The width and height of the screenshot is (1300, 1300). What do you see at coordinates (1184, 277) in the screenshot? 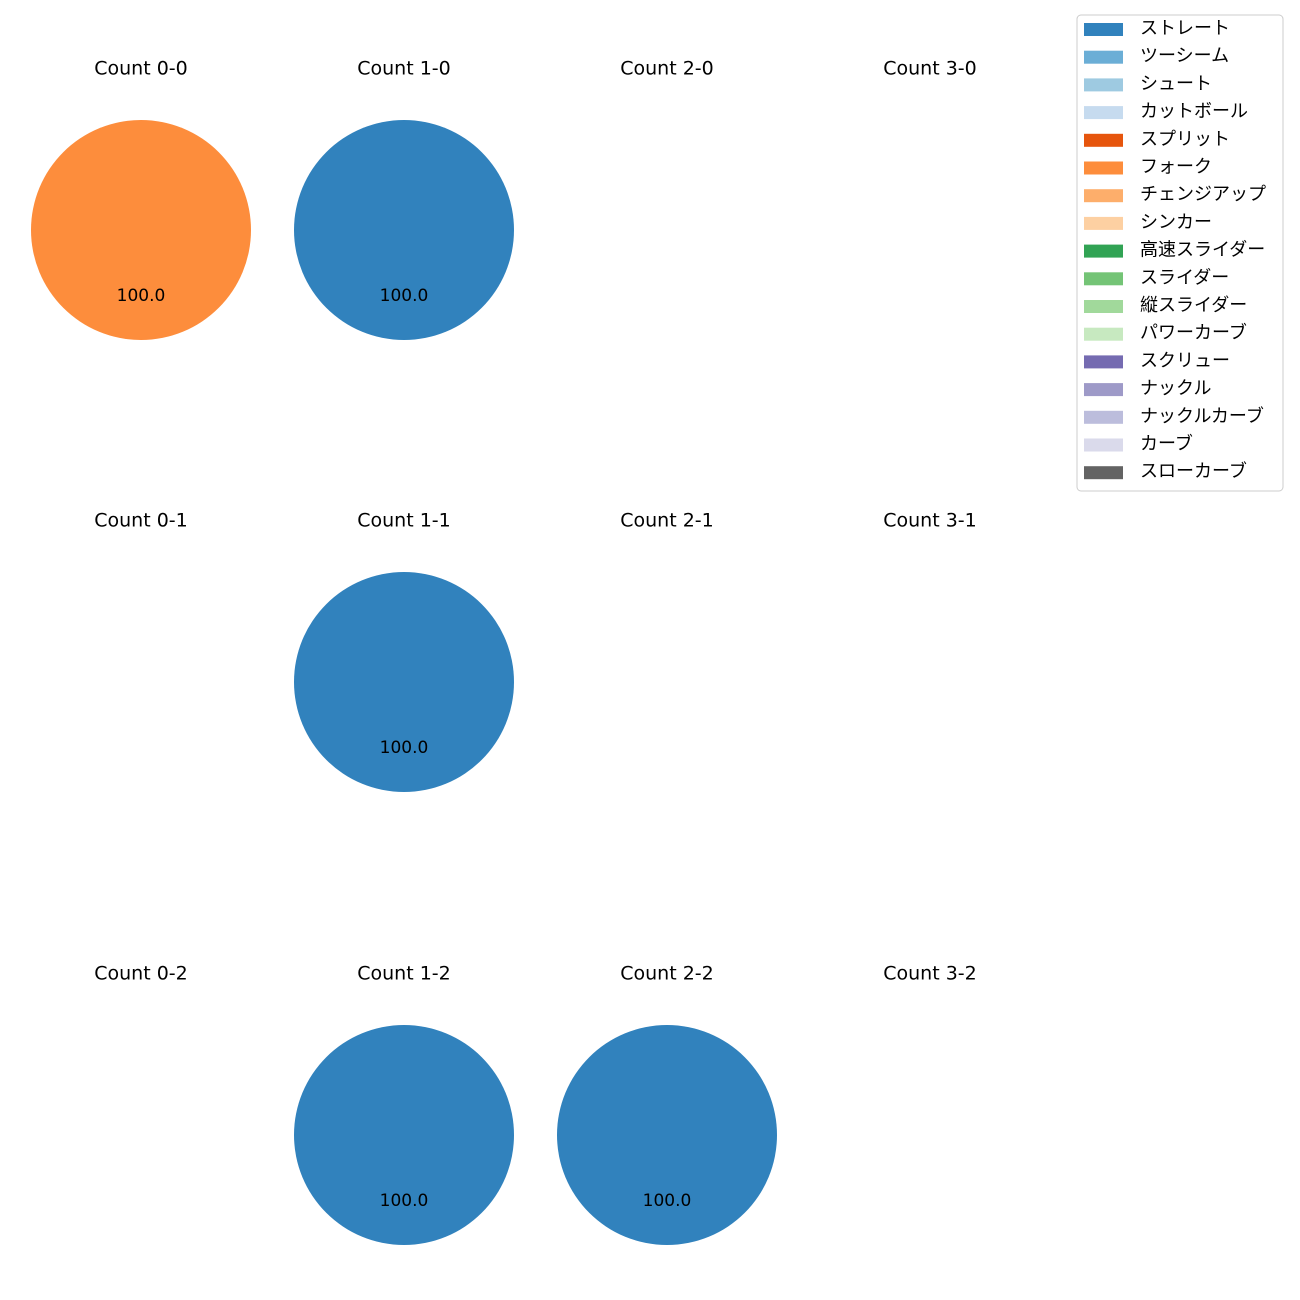
I see `legend-label: スライダー` at bounding box center [1184, 277].